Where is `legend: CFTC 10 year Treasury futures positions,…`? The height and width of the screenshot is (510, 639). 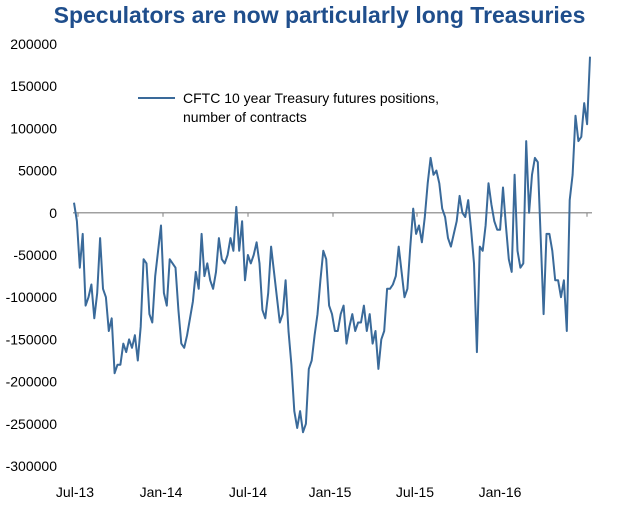
legend: CFTC 10 year Treasury futures positions,… is located at coordinates (288, 107).